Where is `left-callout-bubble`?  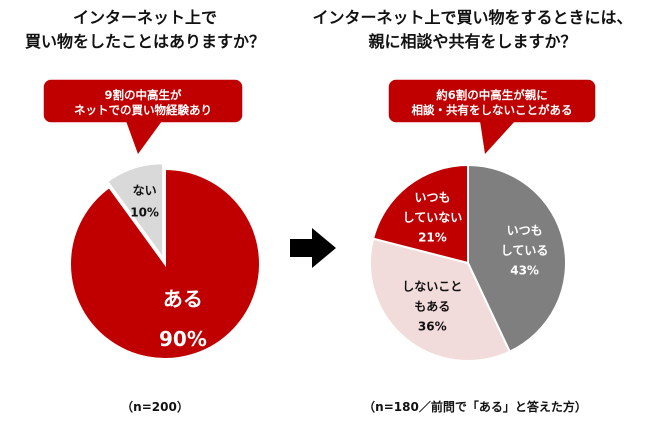 left-callout-bubble is located at coordinates (143, 116).